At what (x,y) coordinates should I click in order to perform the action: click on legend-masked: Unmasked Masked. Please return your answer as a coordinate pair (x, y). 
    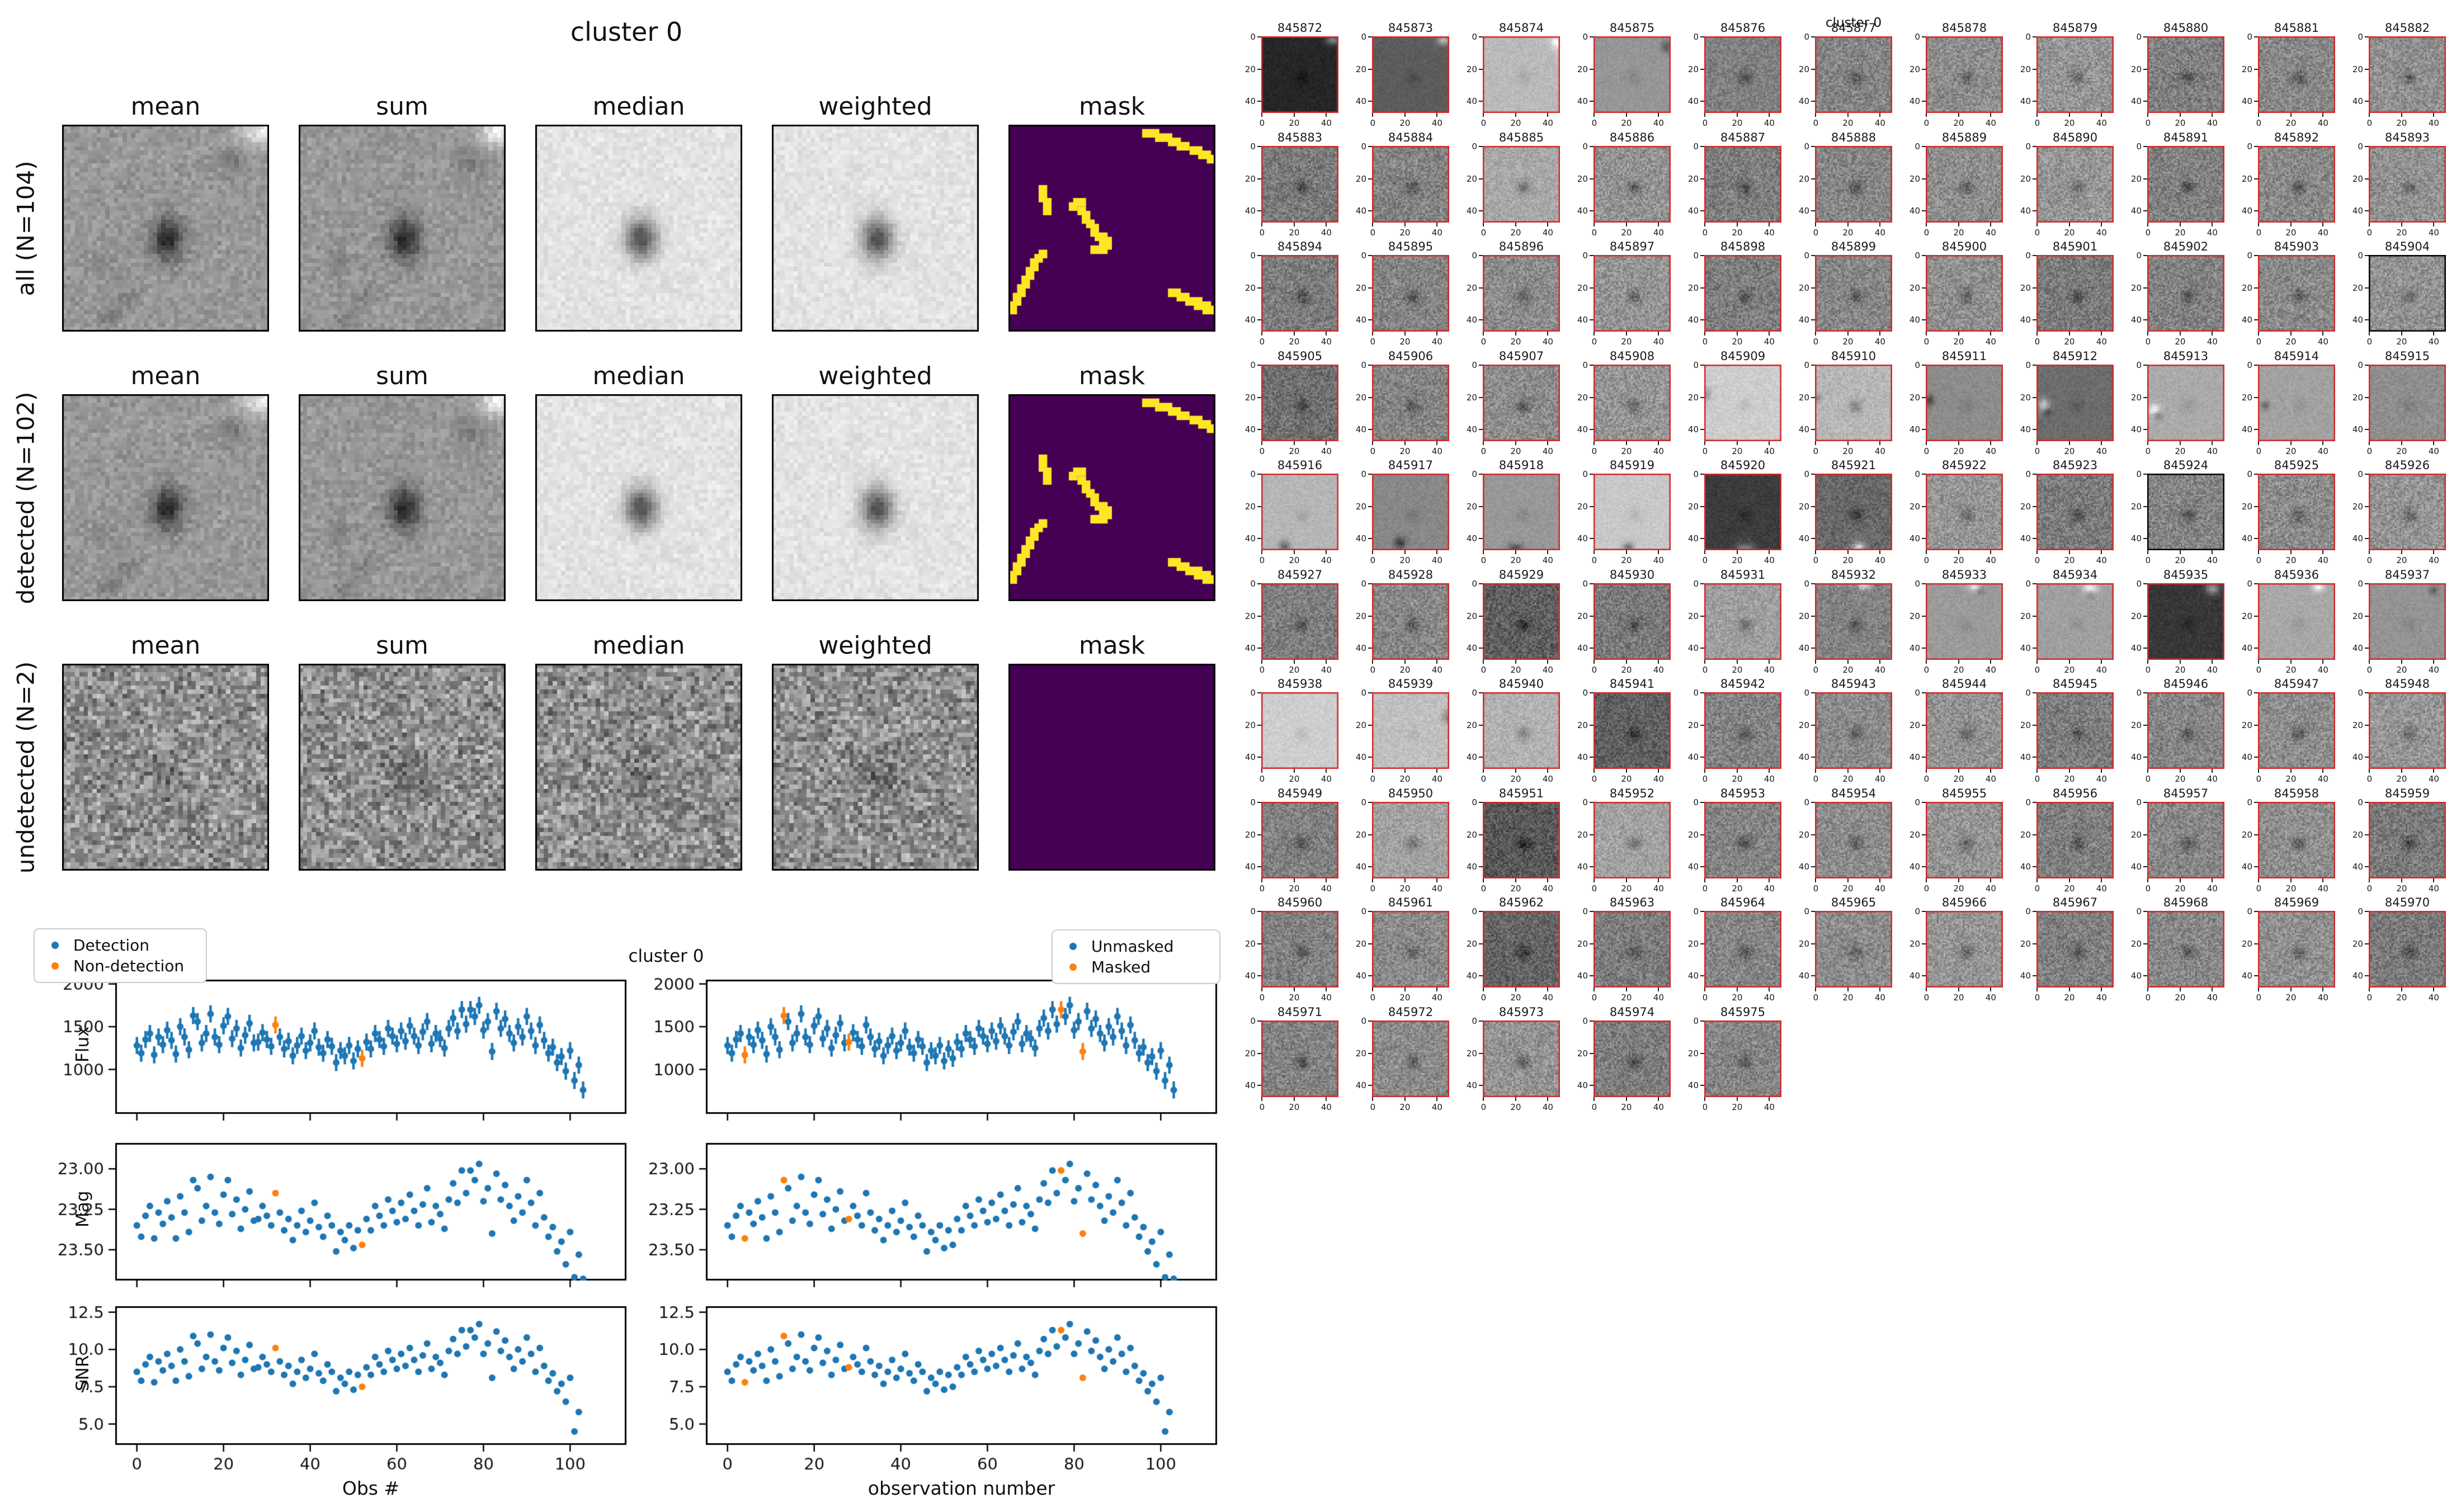
    Looking at the image, I should click on (1136, 956).